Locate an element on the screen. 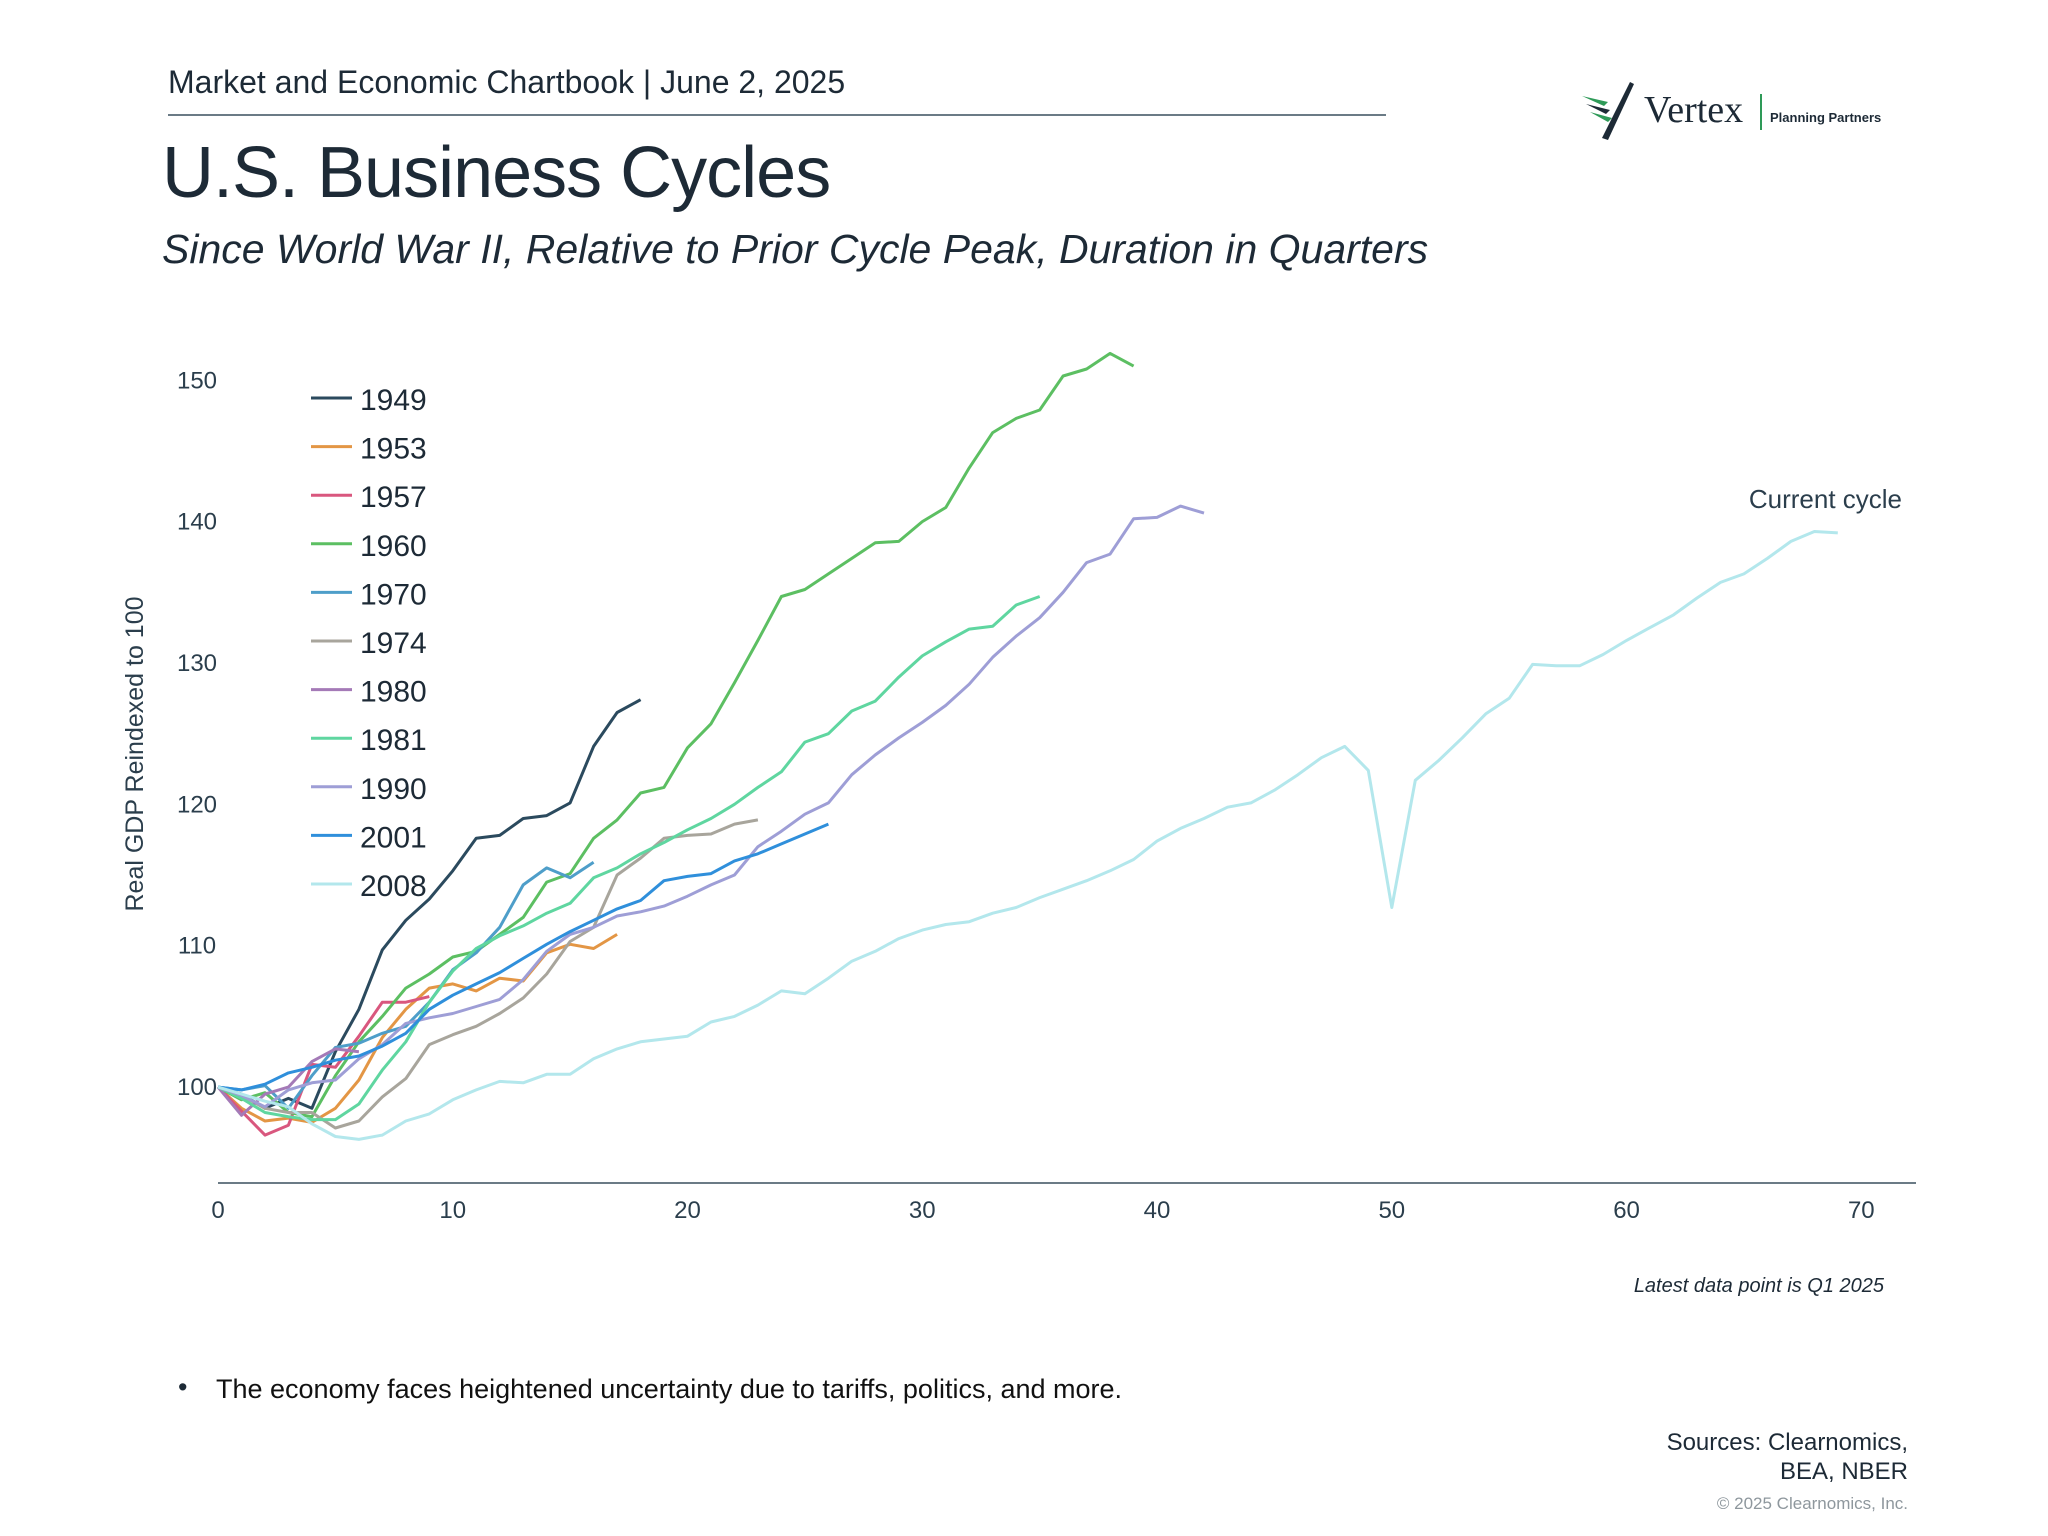 This screenshot has height=1536, width=2048. y-tick-label: 120 is located at coordinates (197, 804).